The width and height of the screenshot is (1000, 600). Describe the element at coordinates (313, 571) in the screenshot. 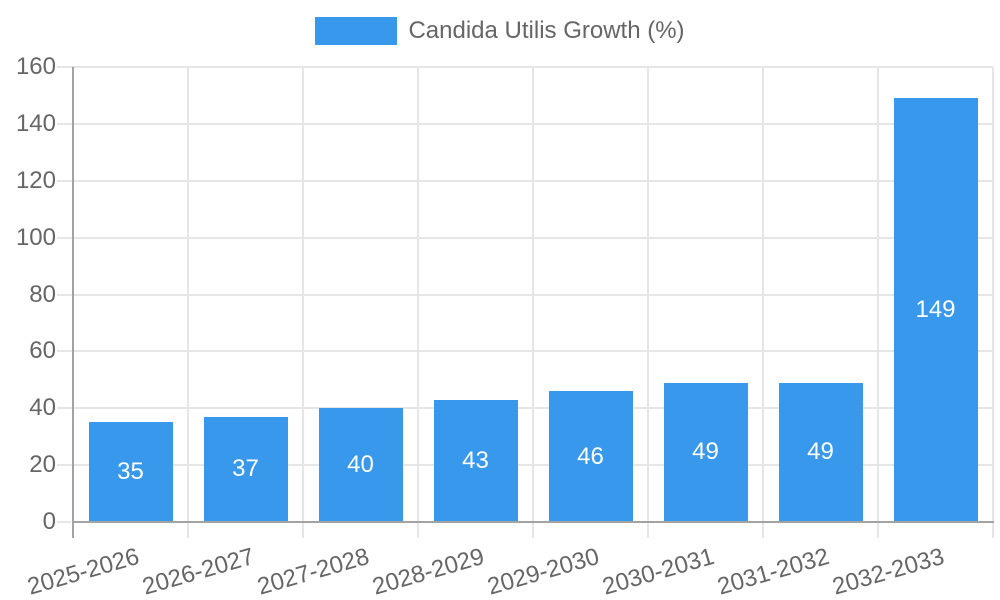

I see `x-tick-label: 2027-2028` at that location.